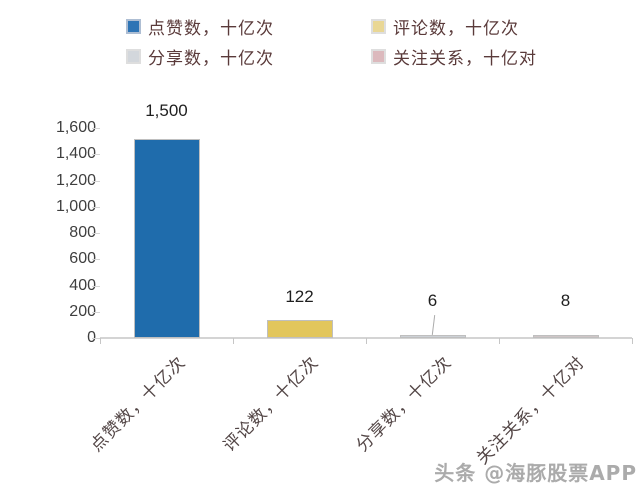 The height and width of the screenshot is (488, 640). I want to click on value-label-leader-line, so click(433, 325).